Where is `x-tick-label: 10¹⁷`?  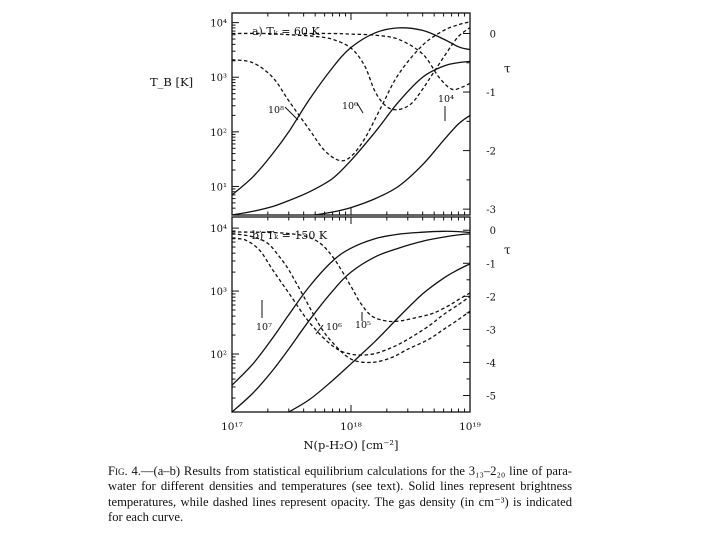
x-tick-label: 10¹⁷ is located at coordinates (232, 427).